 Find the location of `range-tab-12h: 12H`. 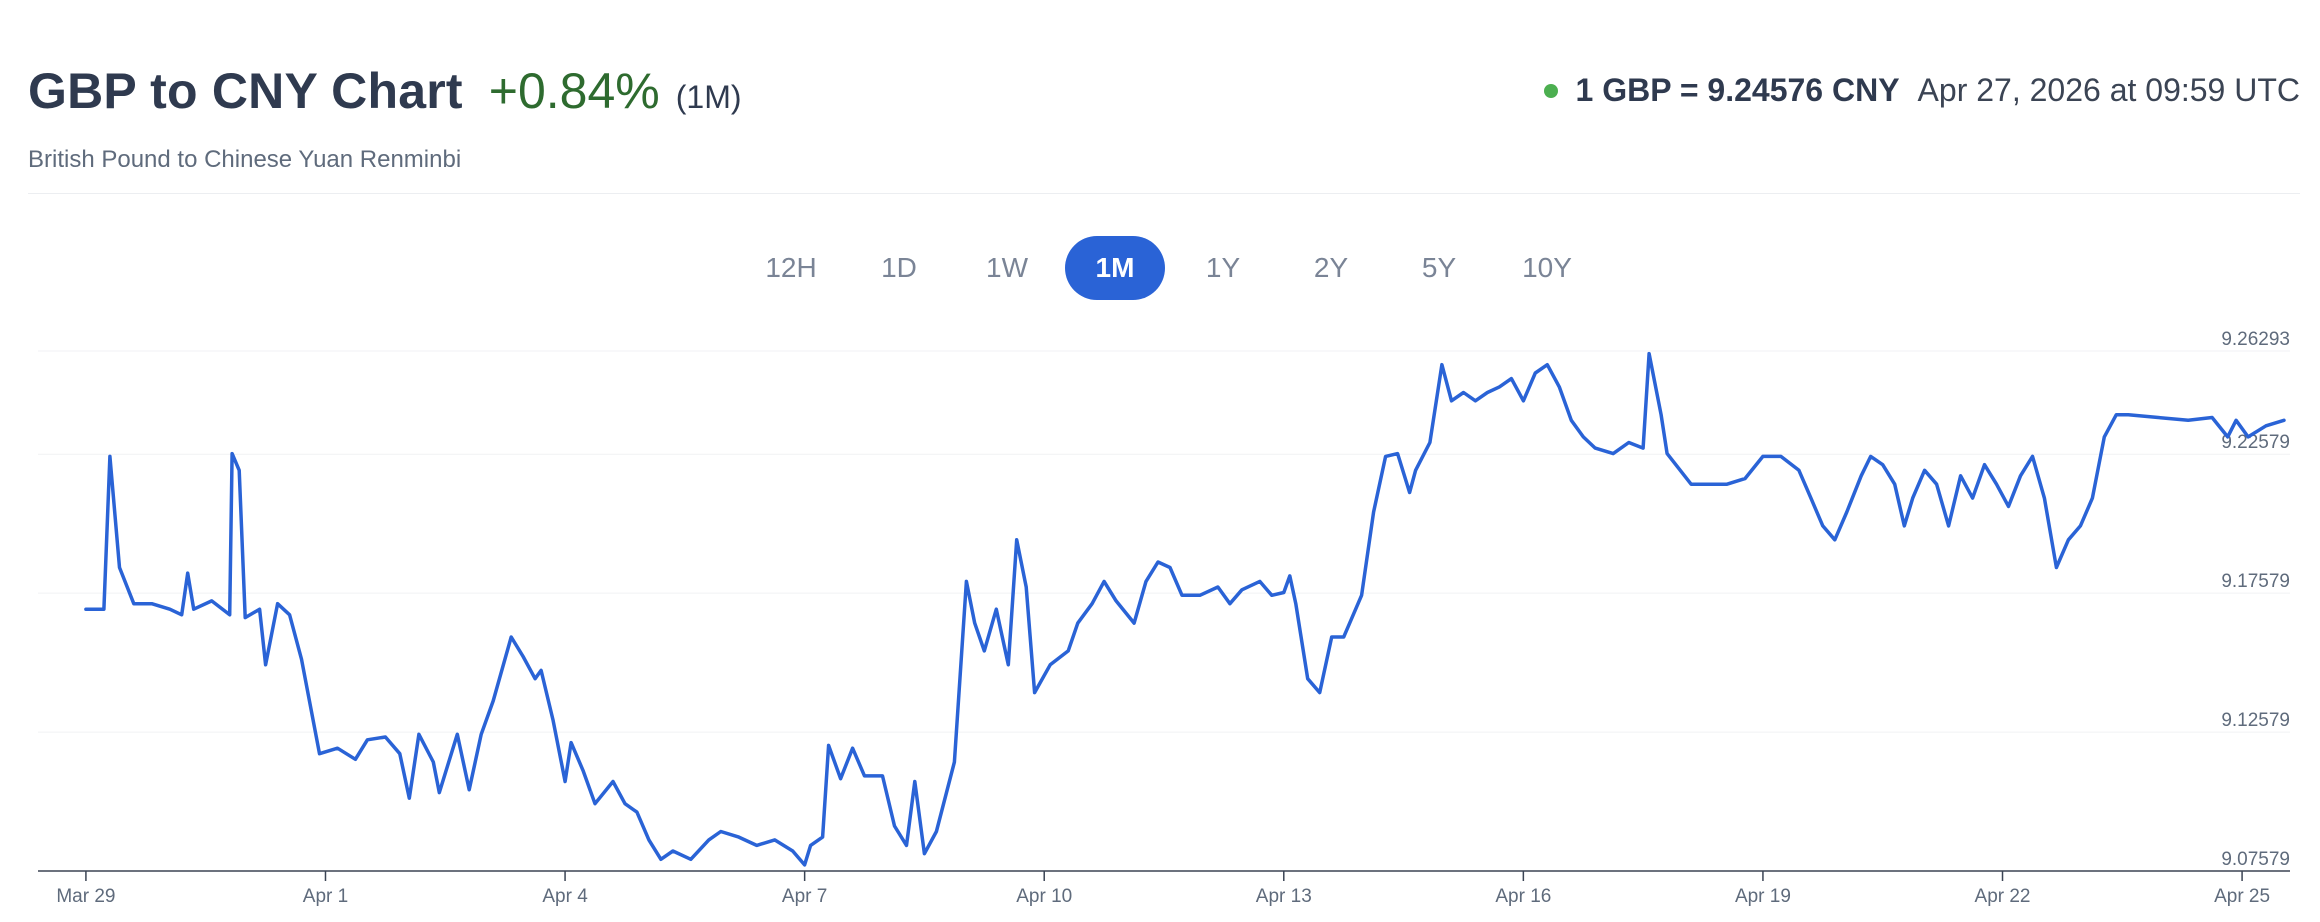

range-tab-12h: 12H is located at coordinates (791, 267).